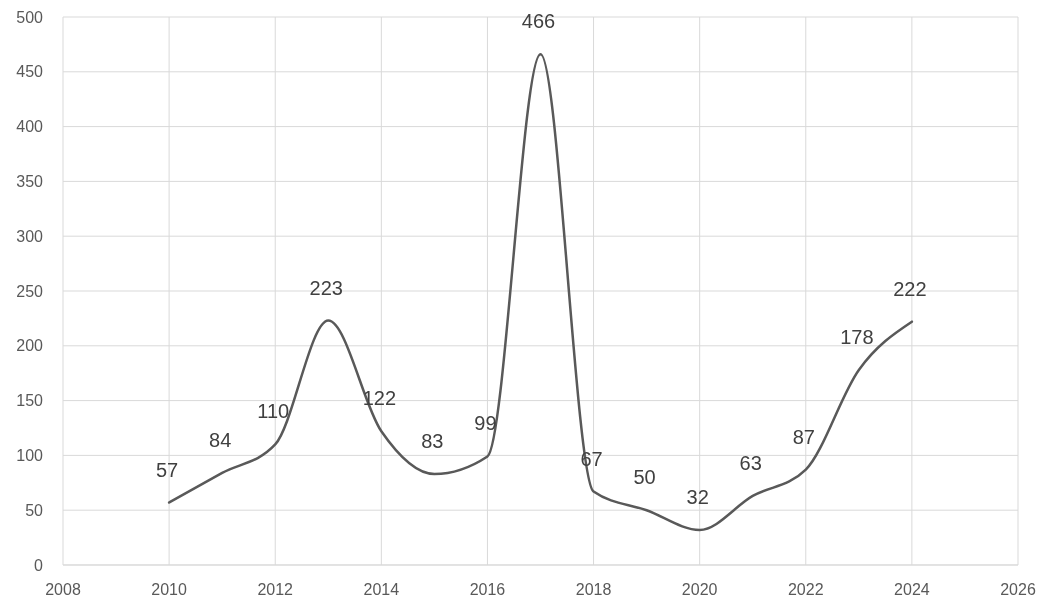  Describe the element at coordinates (697, 496) in the screenshot. I see `data-label: 32` at that location.